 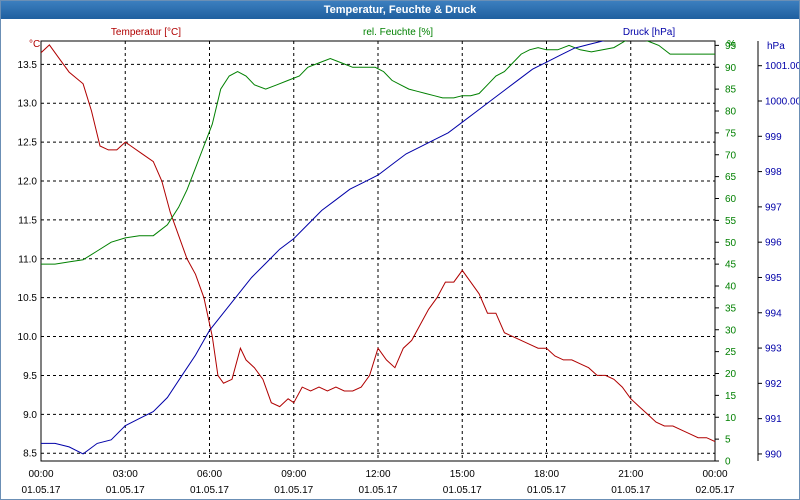 I want to click on temp-tick-label: 10.5, so click(x=28, y=298).